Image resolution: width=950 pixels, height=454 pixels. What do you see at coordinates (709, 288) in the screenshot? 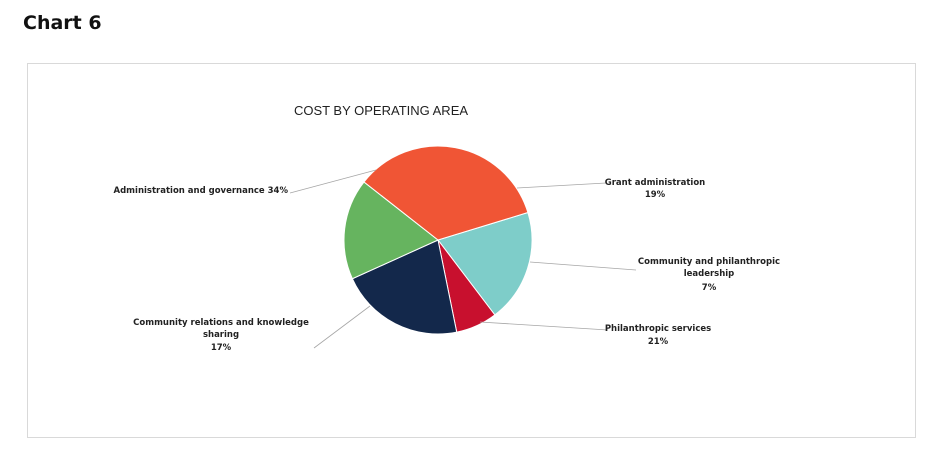
I see `data-label: 7%` at bounding box center [709, 288].